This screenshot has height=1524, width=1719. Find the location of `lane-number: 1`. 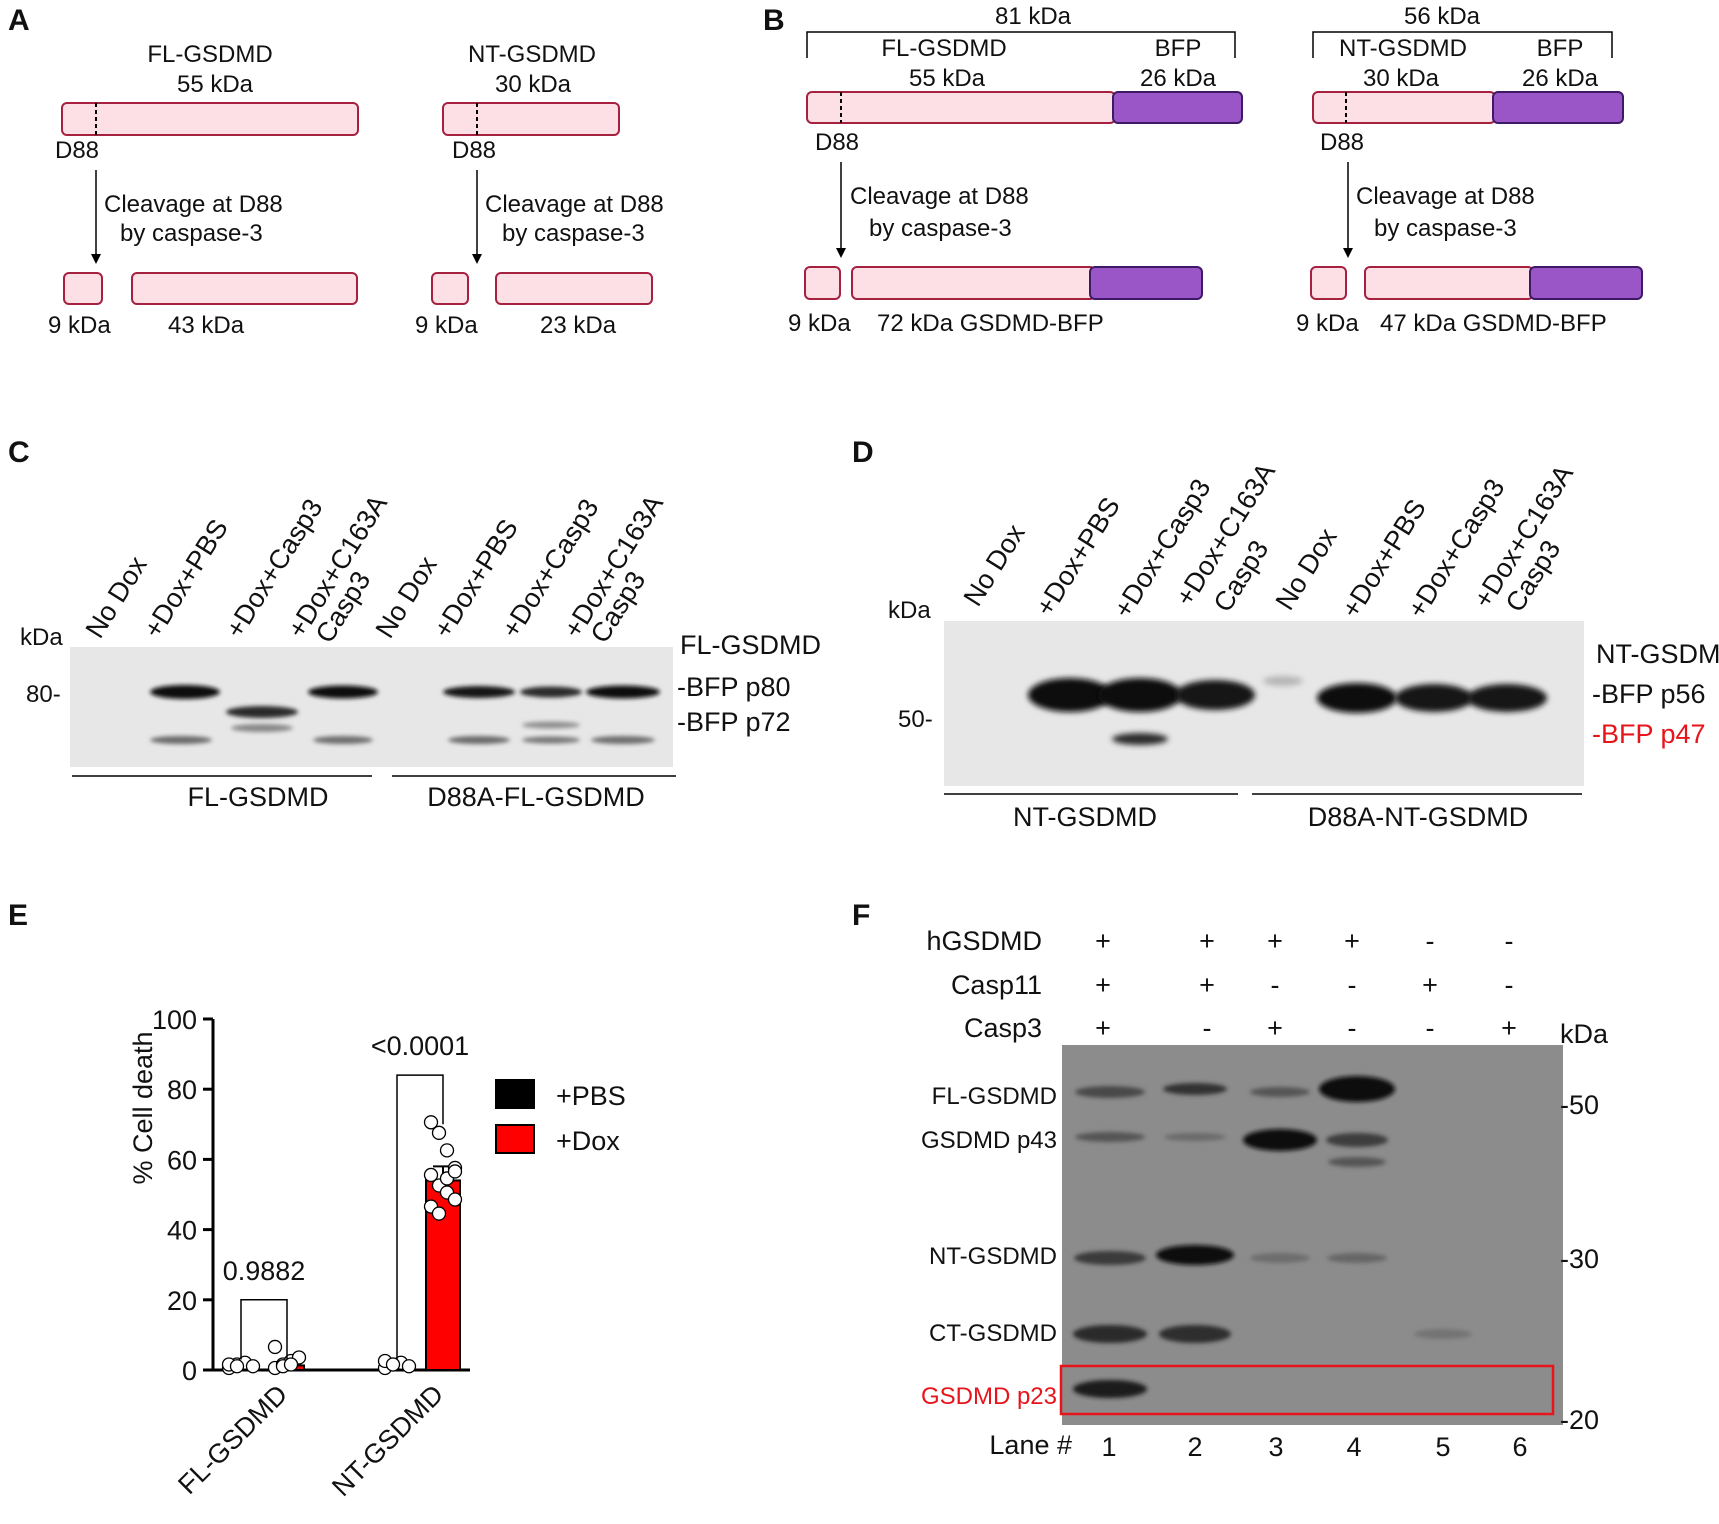

lane-number: 1 is located at coordinates (1108, 1447).